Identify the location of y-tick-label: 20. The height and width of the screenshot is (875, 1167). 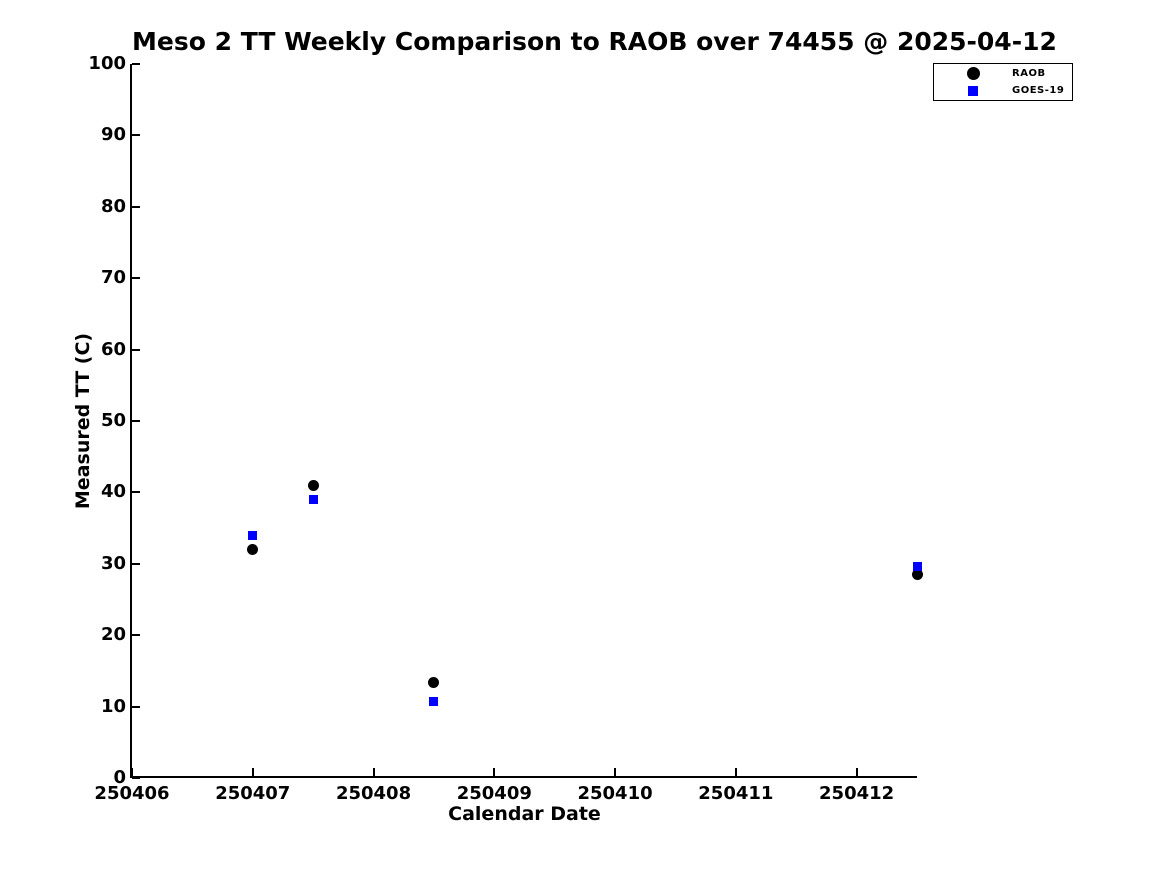
(113, 635).